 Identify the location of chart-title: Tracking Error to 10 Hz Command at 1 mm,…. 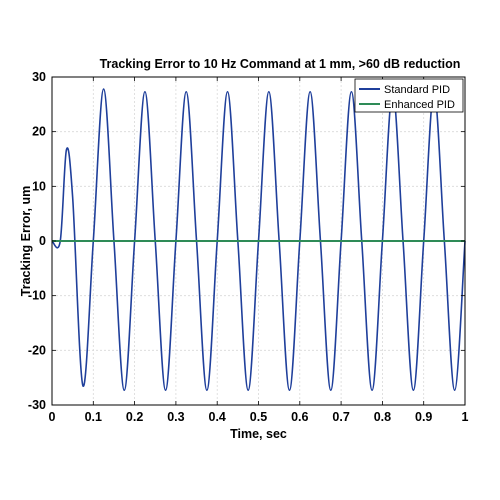
(280, 64).